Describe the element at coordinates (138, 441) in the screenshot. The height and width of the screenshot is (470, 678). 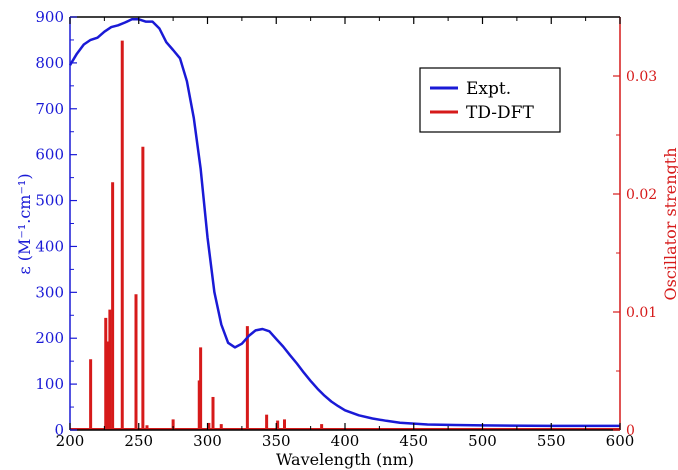
I see `x-tick-label: 250` at that location.